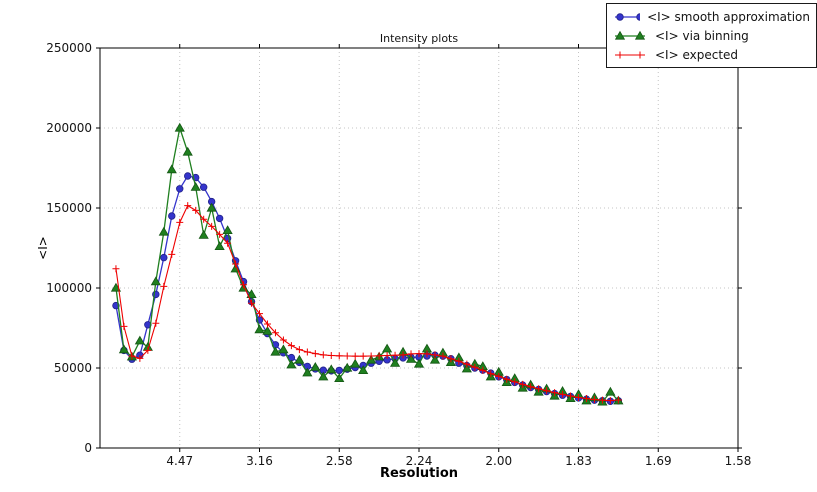 This screenshot has height=492, width=817. I want to click on x-tick-label: 2.00, so click(498, 461).